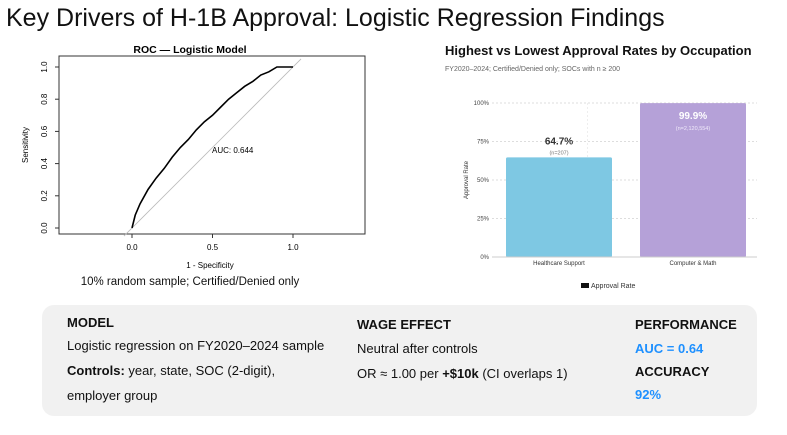 Image resolution: width=787 pixels, height=435 pixels. What do you see at coordinates (200, 370) in the screenshot?
I see `controls-list: year, state, SOC (2-digit),` at bounding box center [200, 370].